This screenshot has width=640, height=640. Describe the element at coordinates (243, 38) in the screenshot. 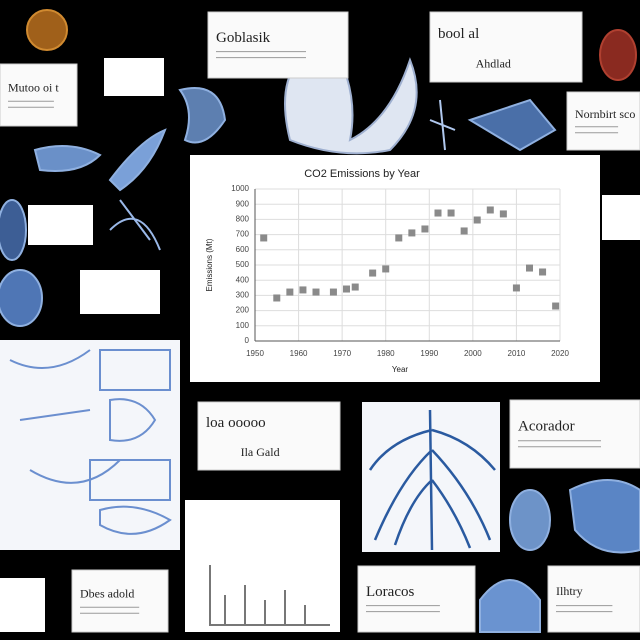

I see `panel-title: Goblasik` at that location.